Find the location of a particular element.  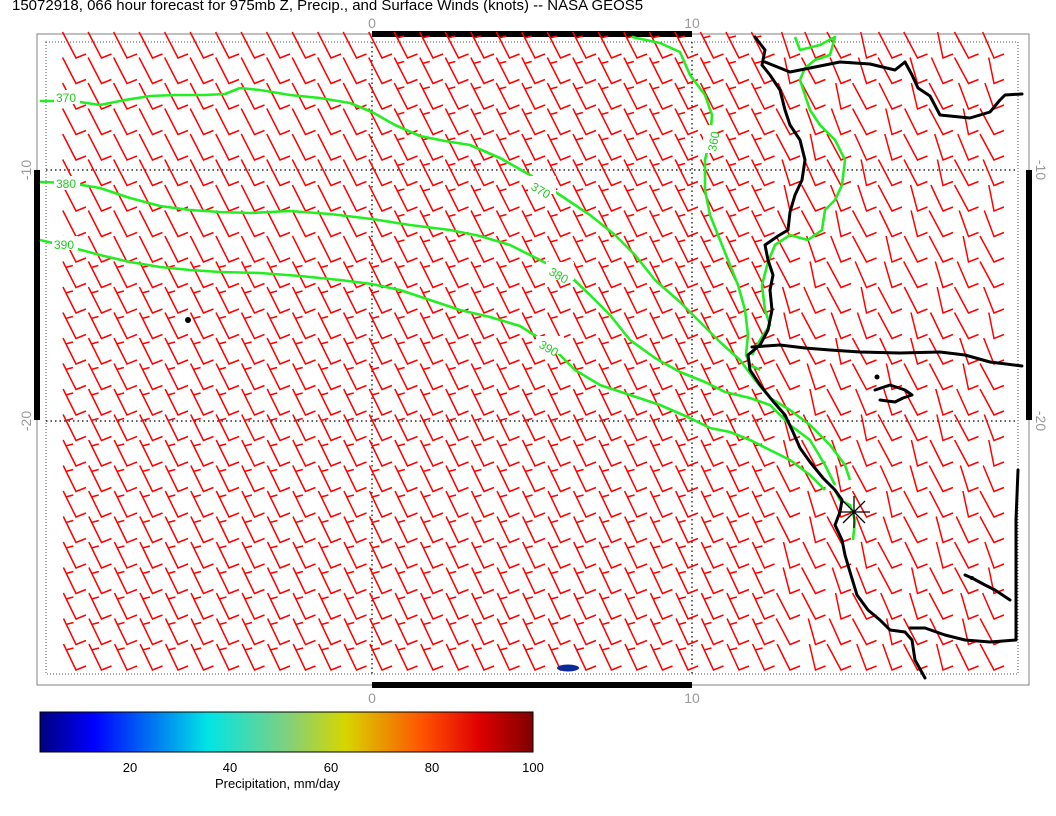

tick-bottom-lon-10: 10 is located at coordinates (692, 698).